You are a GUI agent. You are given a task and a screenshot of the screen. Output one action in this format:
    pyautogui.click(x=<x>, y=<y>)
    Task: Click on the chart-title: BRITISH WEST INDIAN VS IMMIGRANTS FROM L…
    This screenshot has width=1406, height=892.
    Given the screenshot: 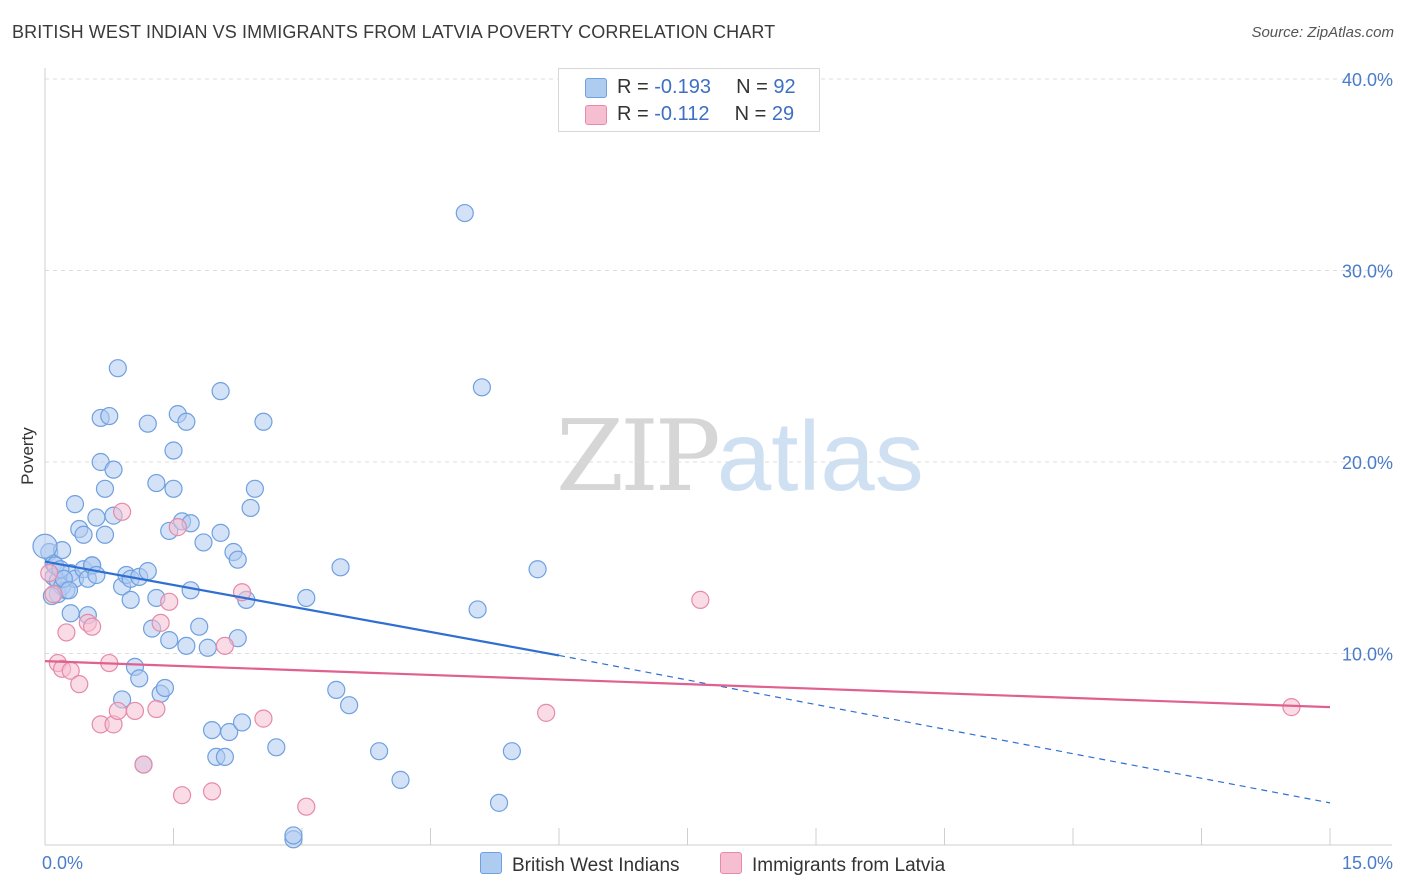 What is the action you would take?
    pyautogui.click(x=394, y=32)
    